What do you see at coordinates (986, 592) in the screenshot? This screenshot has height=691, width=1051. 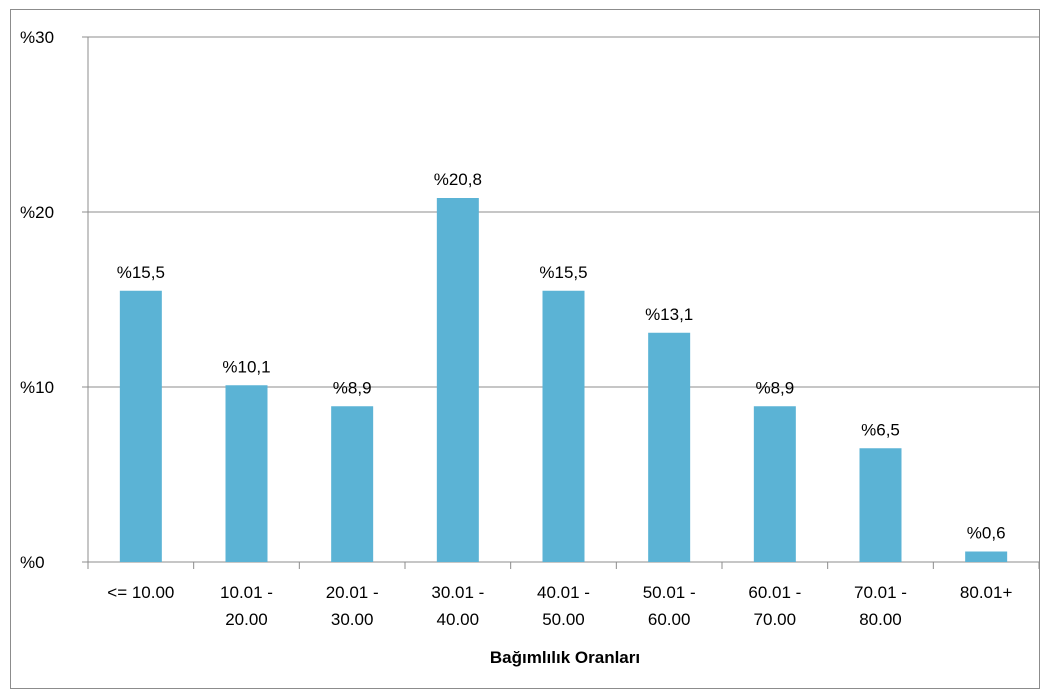 I see `x-tick-label: 80.01+` at bounding box center [986, 592].